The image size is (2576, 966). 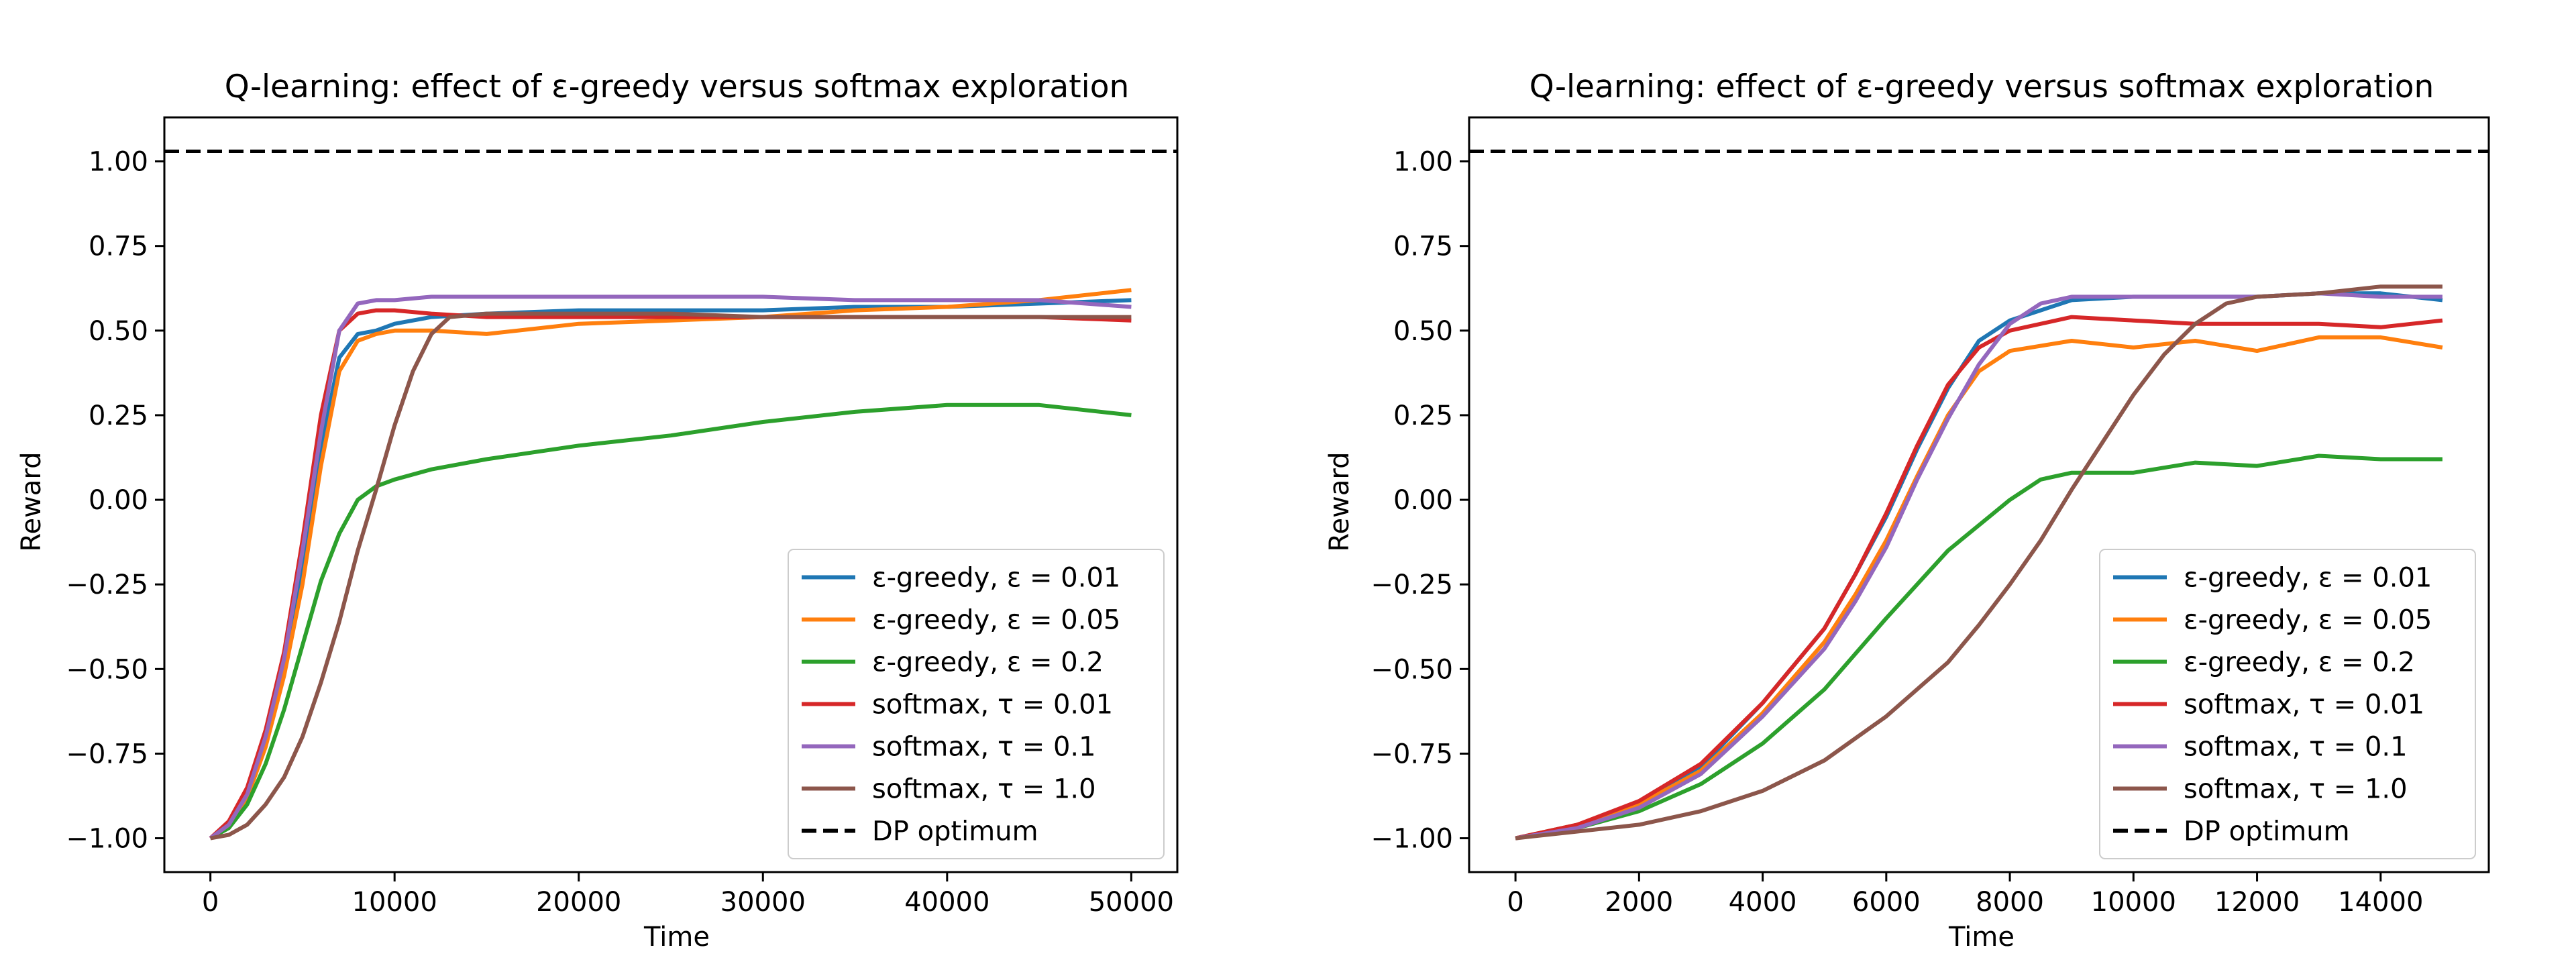 I want to click on left-chart-ylabel: Reward, so click(x=31, y=502).